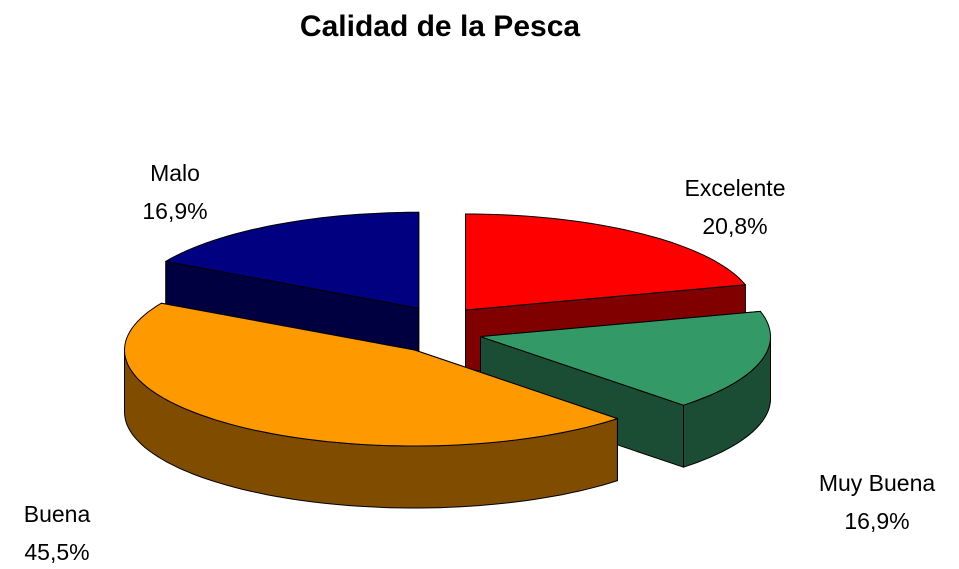 The width and height of the screenshot is (959, 569). Describe the element at coordinates (877, 483) in the screenshot. I see `slice-label: Muy Buena` at that location.